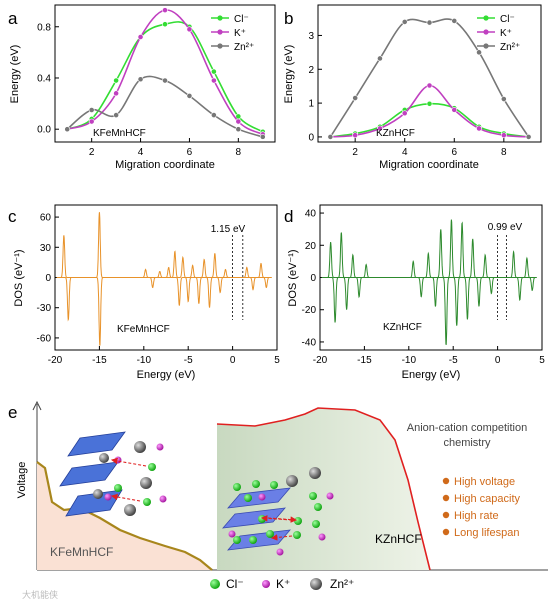  I want to click on panel-a-frame, so click(165, 73).